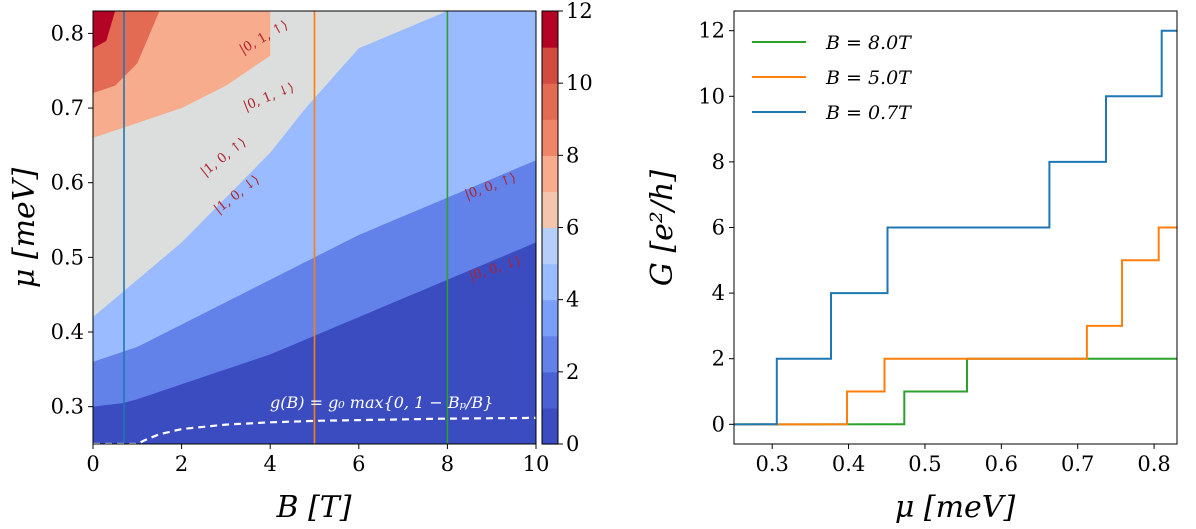 The width and height of the screenshot is (1196, 529). I want to click on y-tick-label: 0.3, so click(67, 407).